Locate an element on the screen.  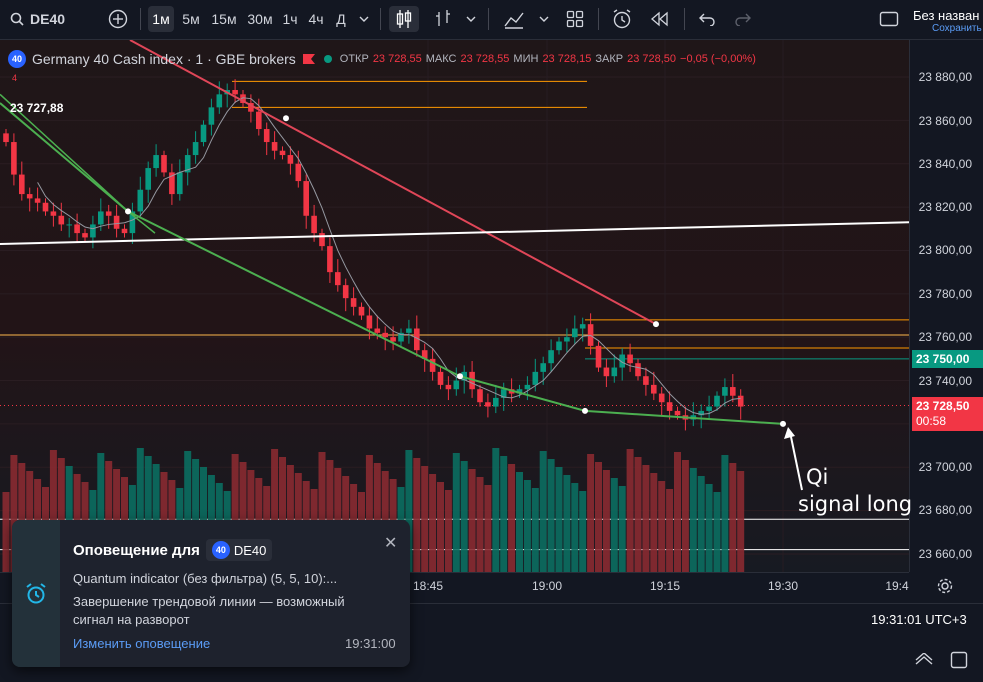
undo-button is located at coordinates (707, 19).